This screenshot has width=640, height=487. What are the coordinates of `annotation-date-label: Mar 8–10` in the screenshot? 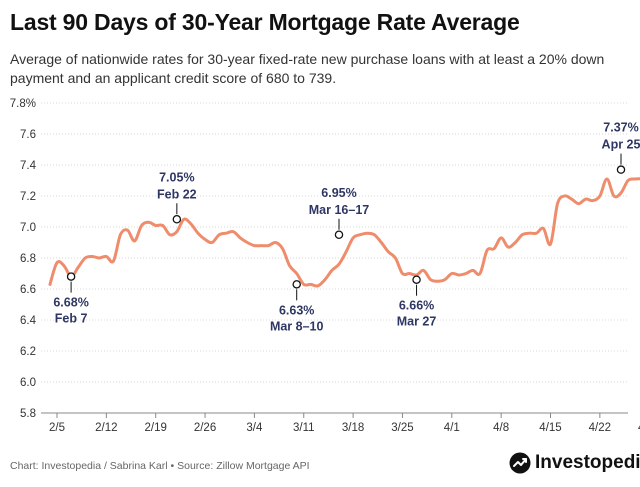 It's located at (297, 326).